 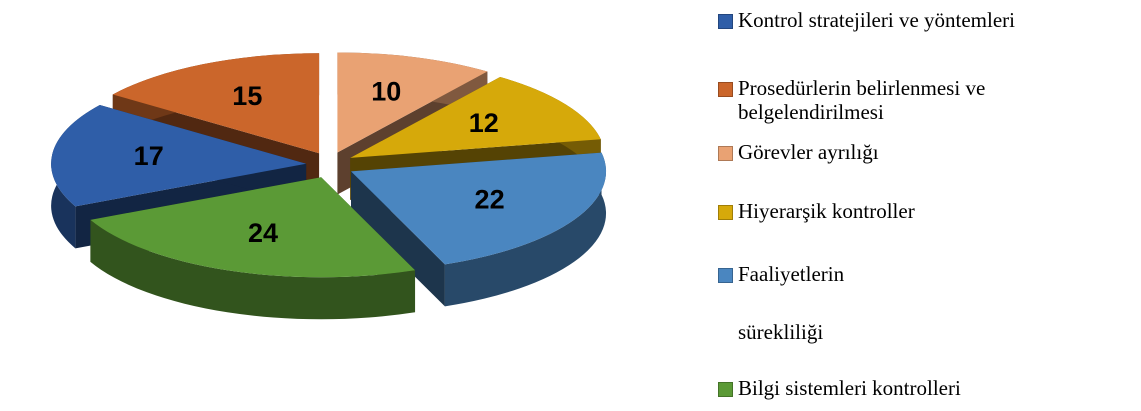 What do you see at coordinates (808, 152) in the screenshot?
I see `legend-label: Görevler ayrılığı` at bounding box center [808, 152].